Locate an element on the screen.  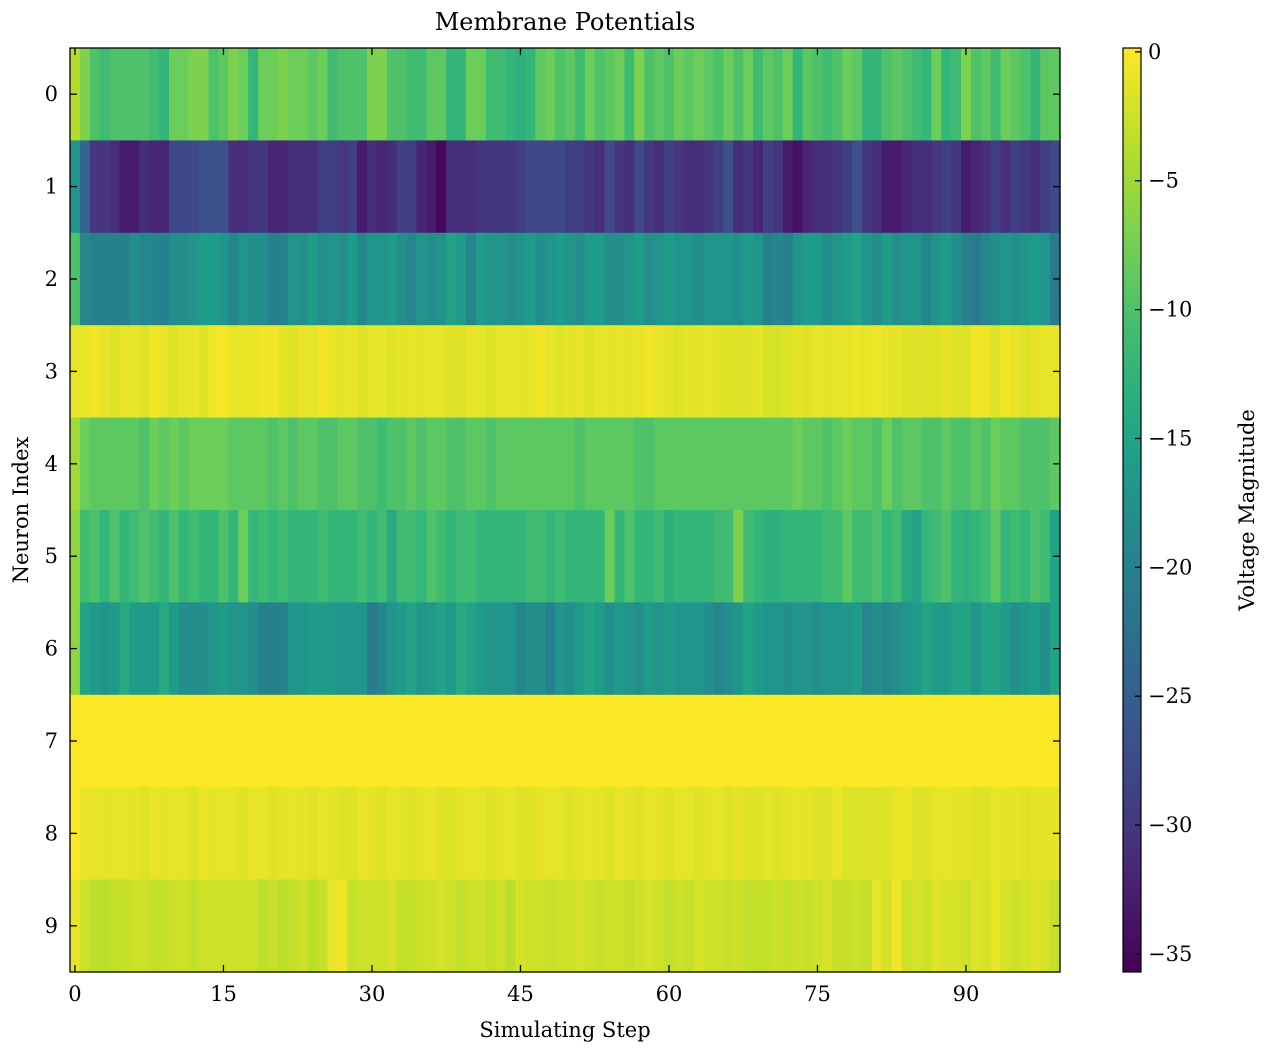
y-tick-label: 5 is located at coordinates (51, 556).